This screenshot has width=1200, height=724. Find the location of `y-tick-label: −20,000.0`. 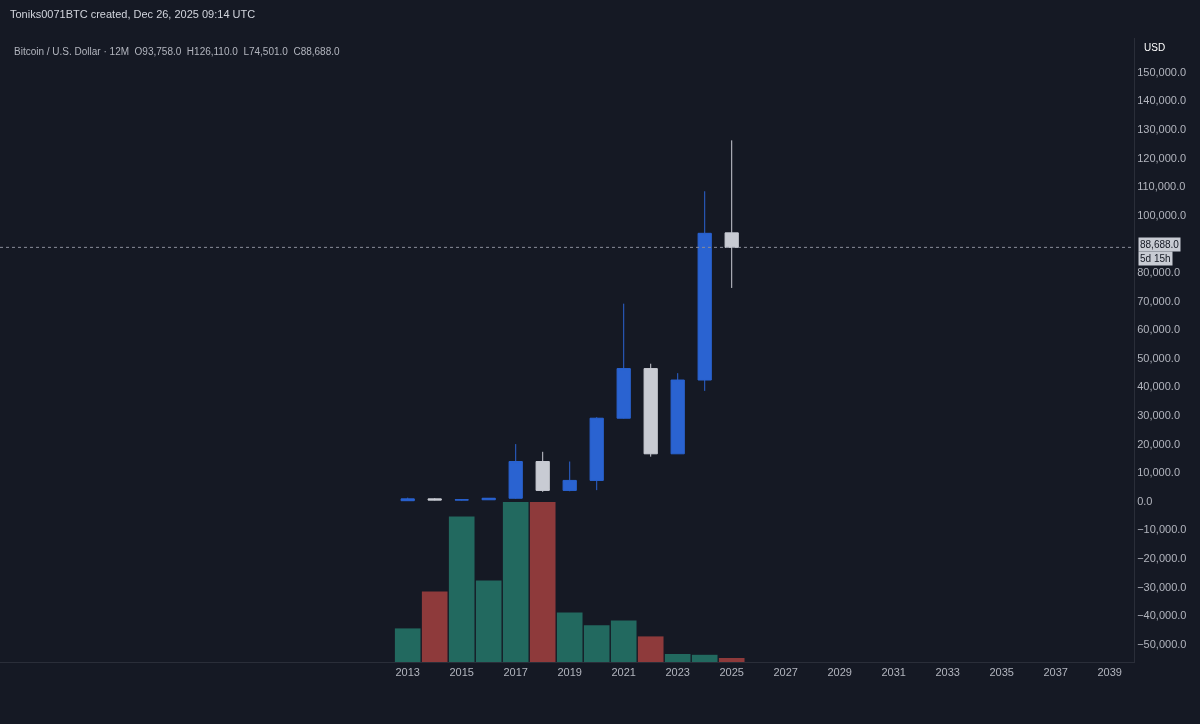

y-tick-label: −20,000.0 is located at coordinates (1162, 558).